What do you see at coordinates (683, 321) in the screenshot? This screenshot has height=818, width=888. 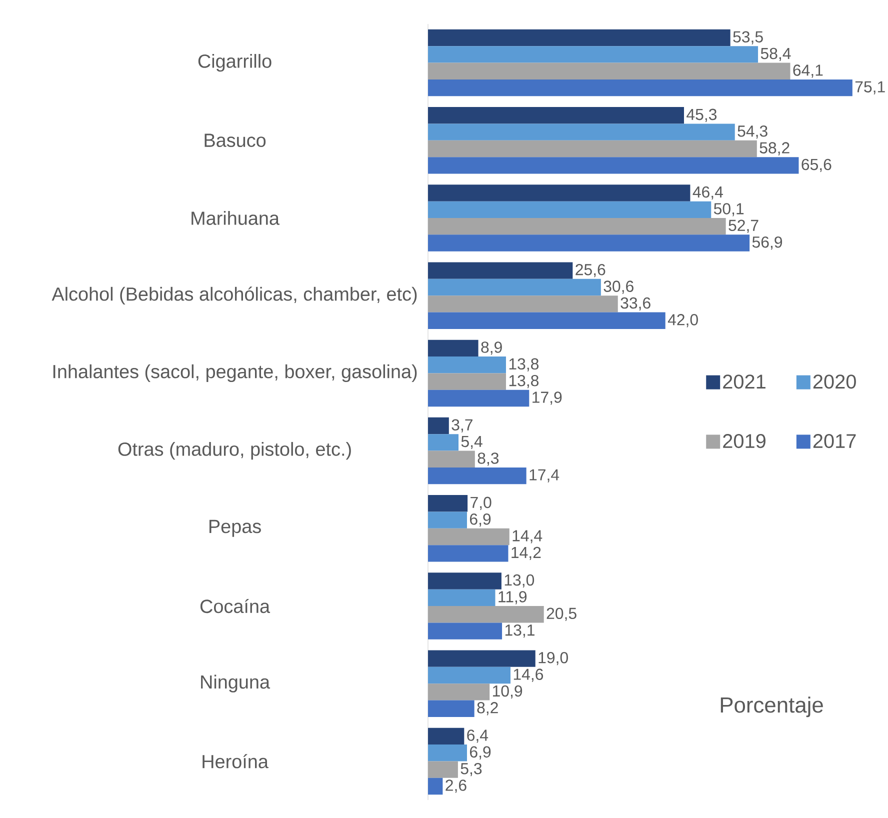 I see `data-label: 42,0` at bounding box center [683, 321].